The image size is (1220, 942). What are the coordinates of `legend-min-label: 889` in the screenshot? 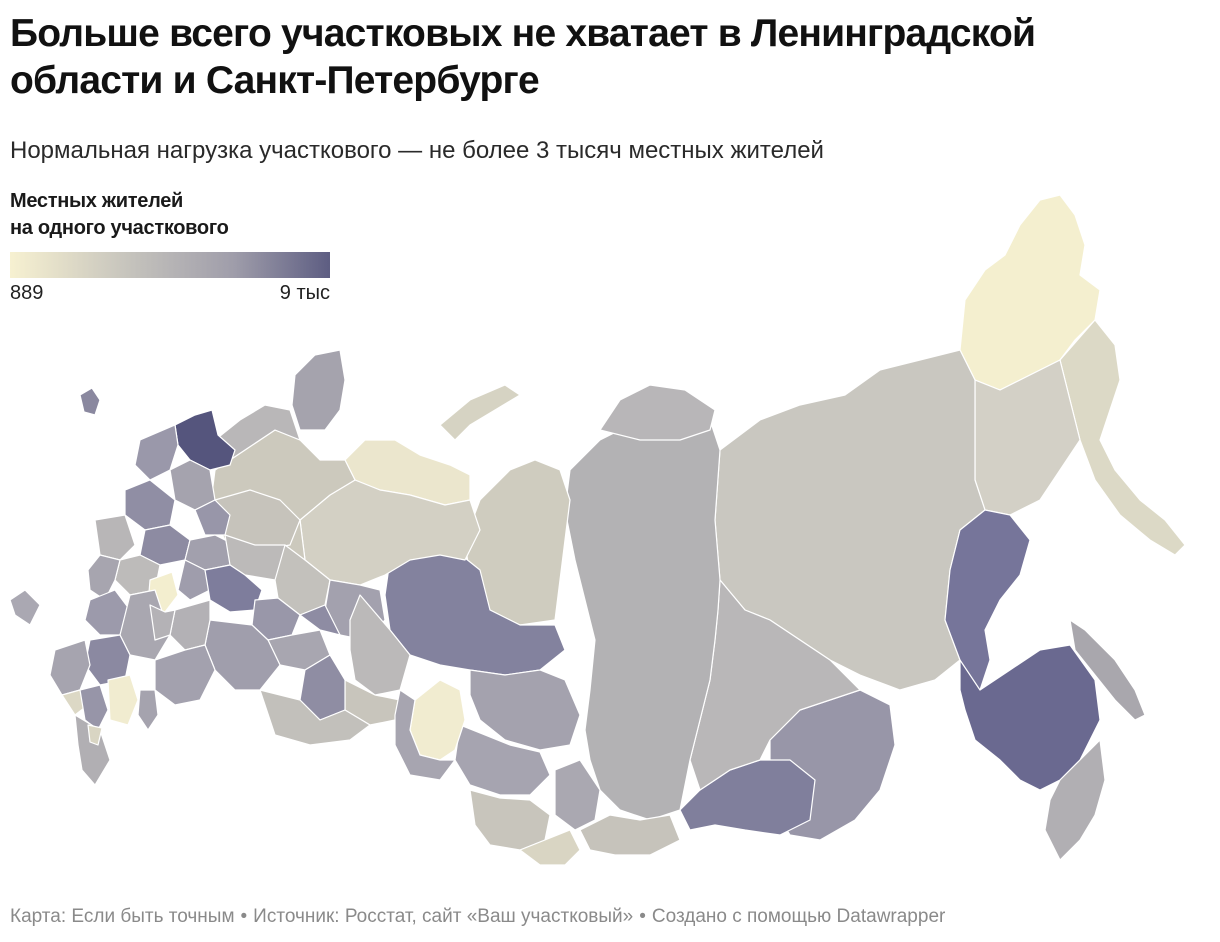 It's located at (27, 293).